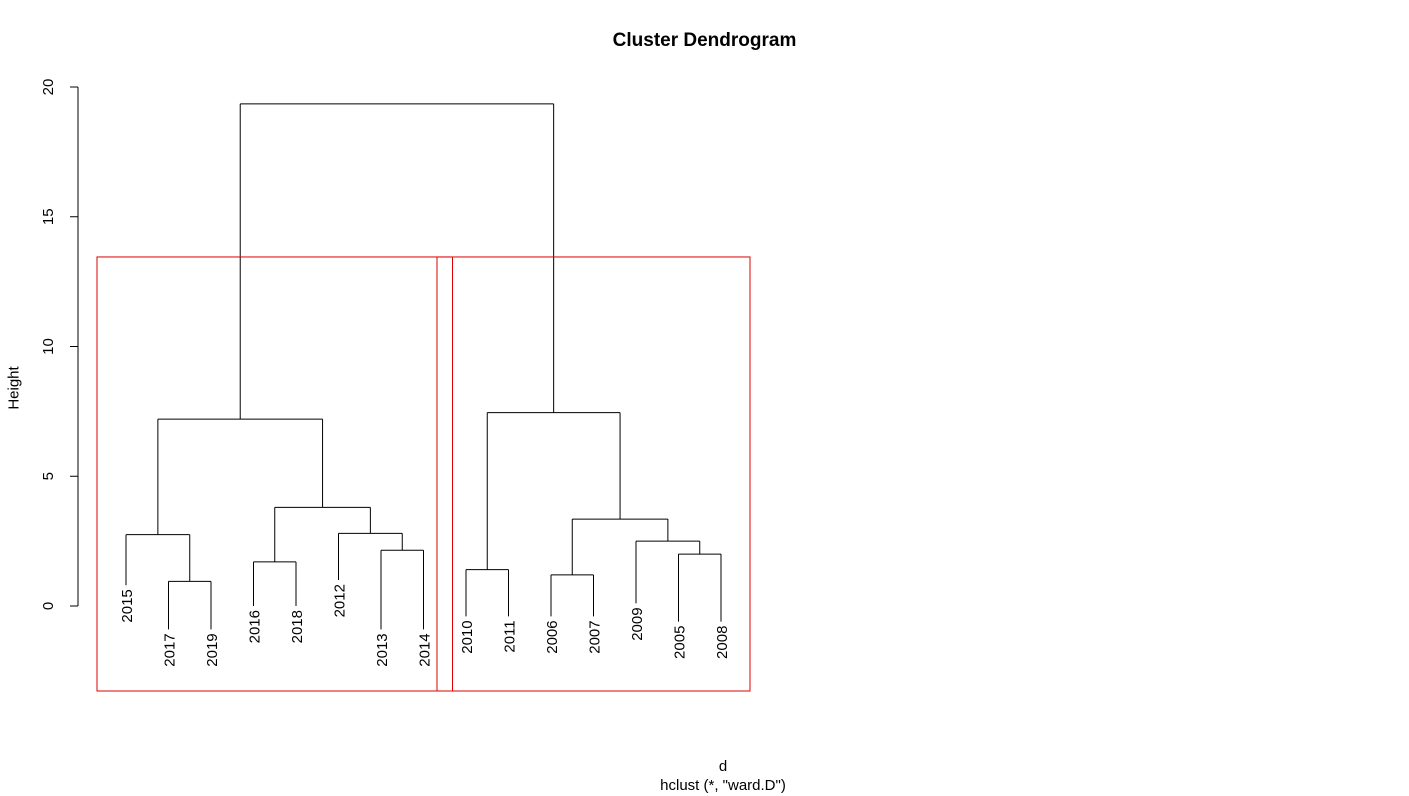 The width and height of the screenshot is (1409, 796). What do you see at coordinates (595, 636) in the screenshot?
I see `leaf-label: 2007` at bounding box center [595, 636].